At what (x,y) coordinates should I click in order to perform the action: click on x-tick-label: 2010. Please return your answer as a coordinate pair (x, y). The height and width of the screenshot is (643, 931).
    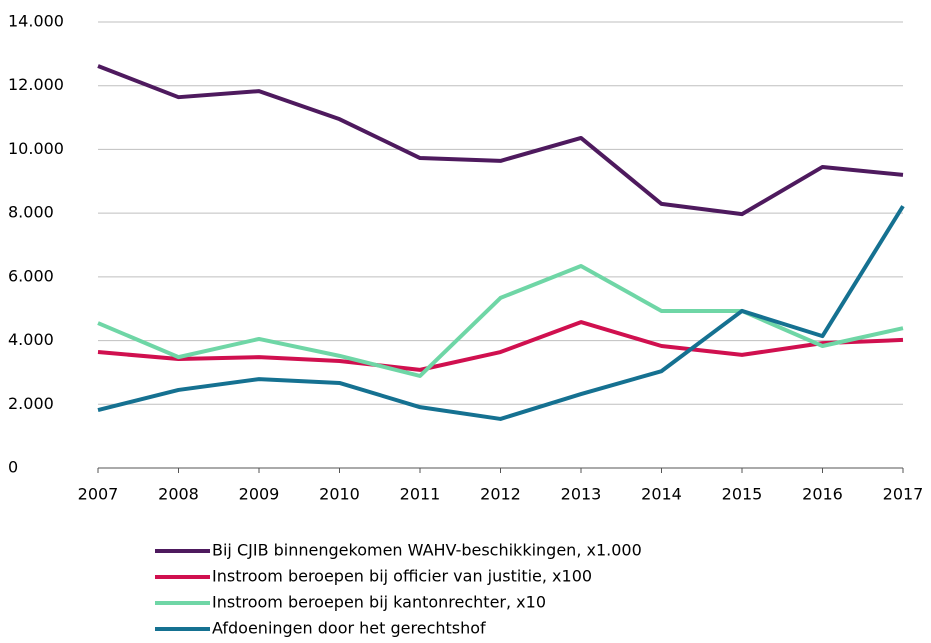
    Looking at the image, I should click on (339, 494).